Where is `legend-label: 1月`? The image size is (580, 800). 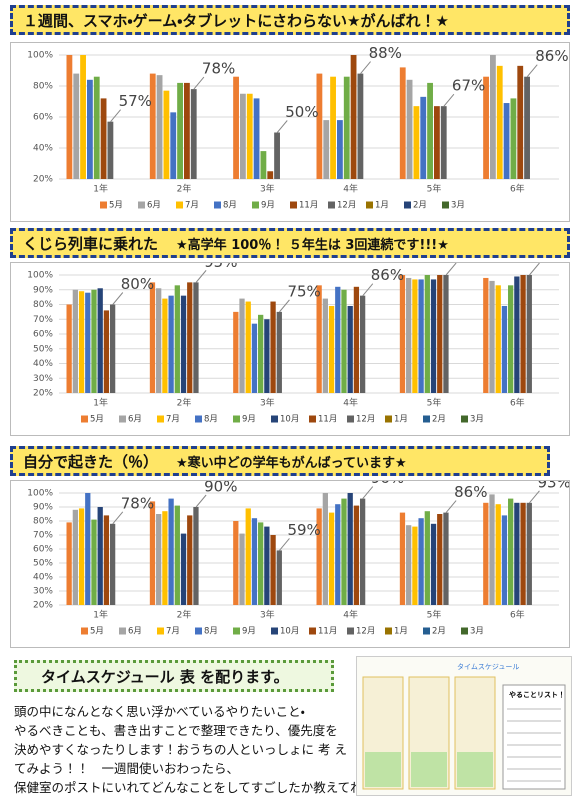
legend-label: 1月 is located at coordinates (401, 632).